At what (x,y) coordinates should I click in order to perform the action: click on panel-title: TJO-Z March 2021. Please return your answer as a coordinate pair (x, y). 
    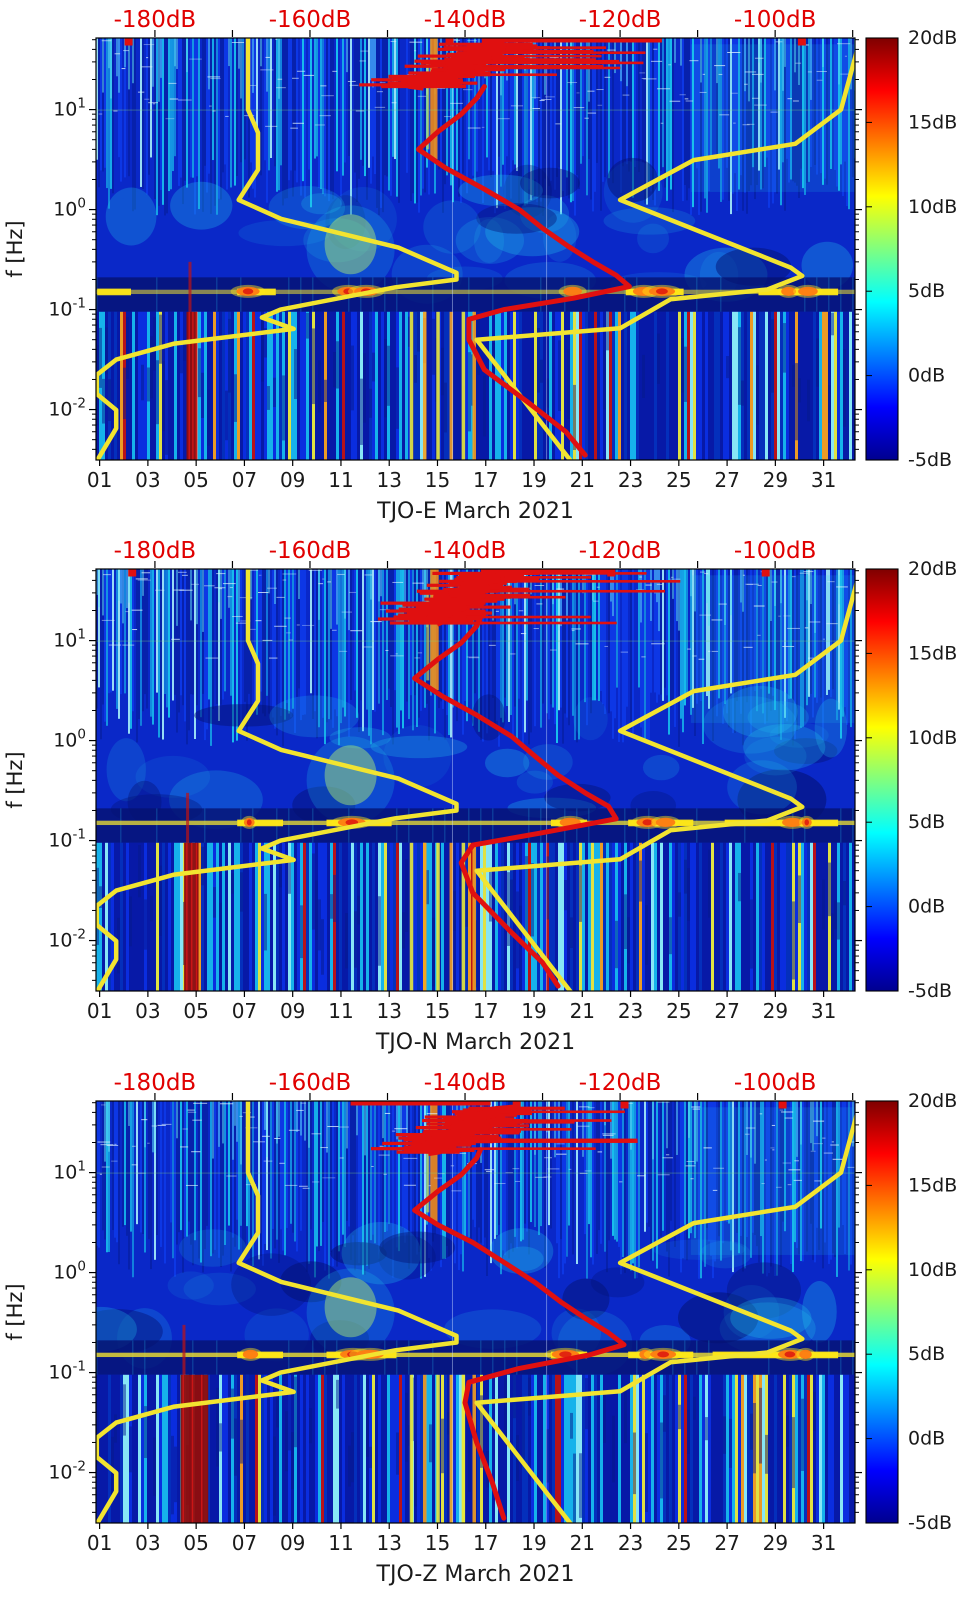
    Looking at the image, I should click on (475, 1574).